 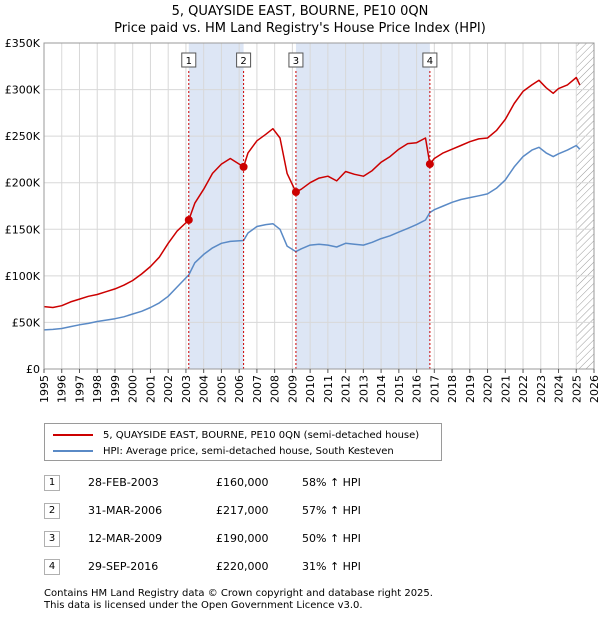 I want to click on sale-marker-badge: 2, so click(x=52, y=511).